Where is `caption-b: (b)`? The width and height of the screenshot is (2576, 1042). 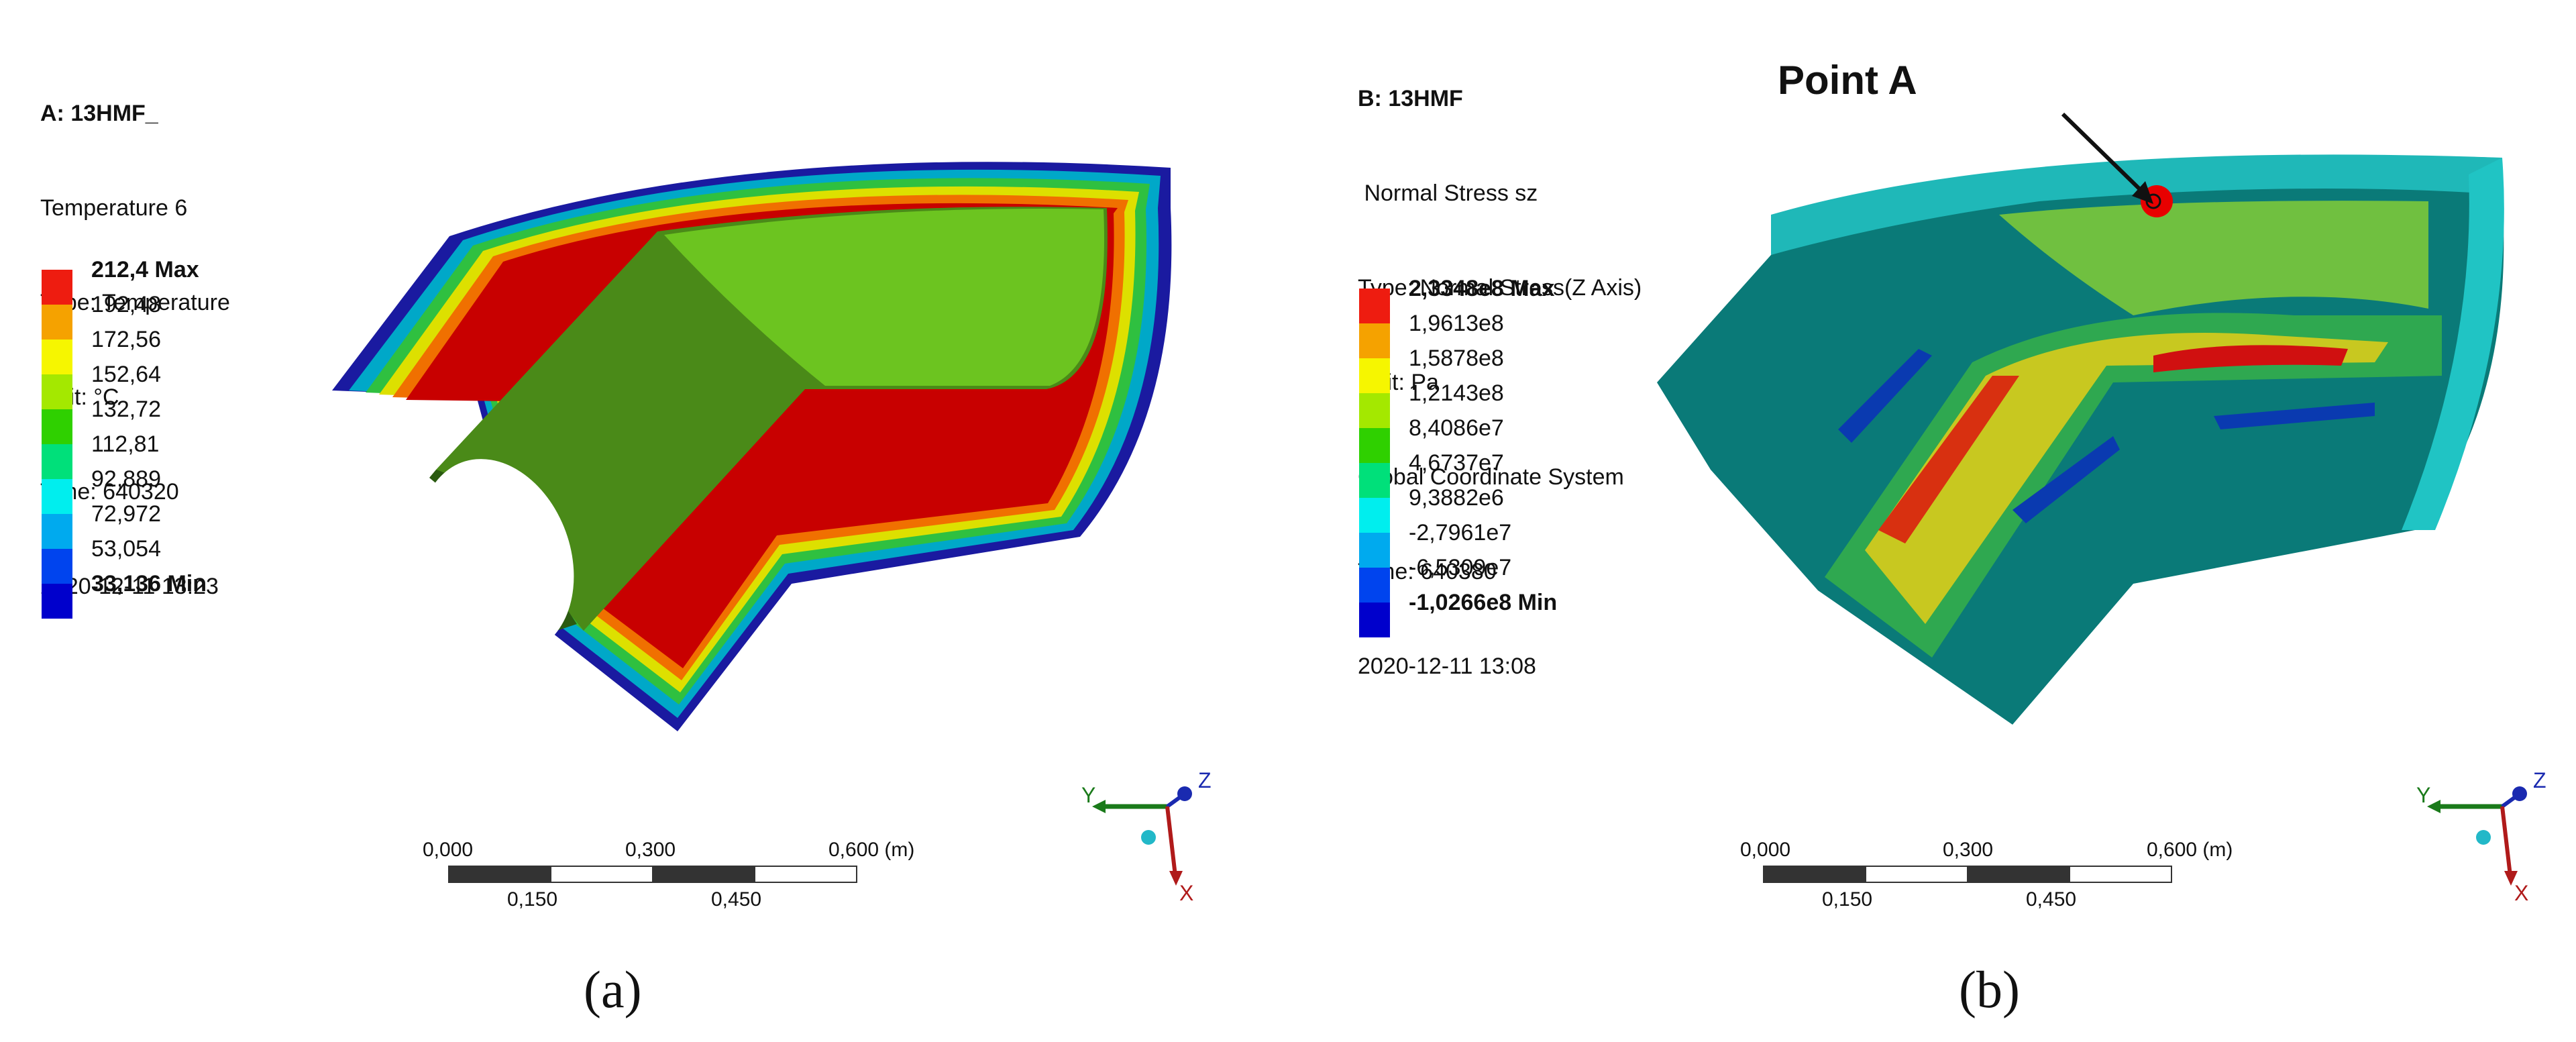 caption-b: (b) is located at coordinates (1989, 989).